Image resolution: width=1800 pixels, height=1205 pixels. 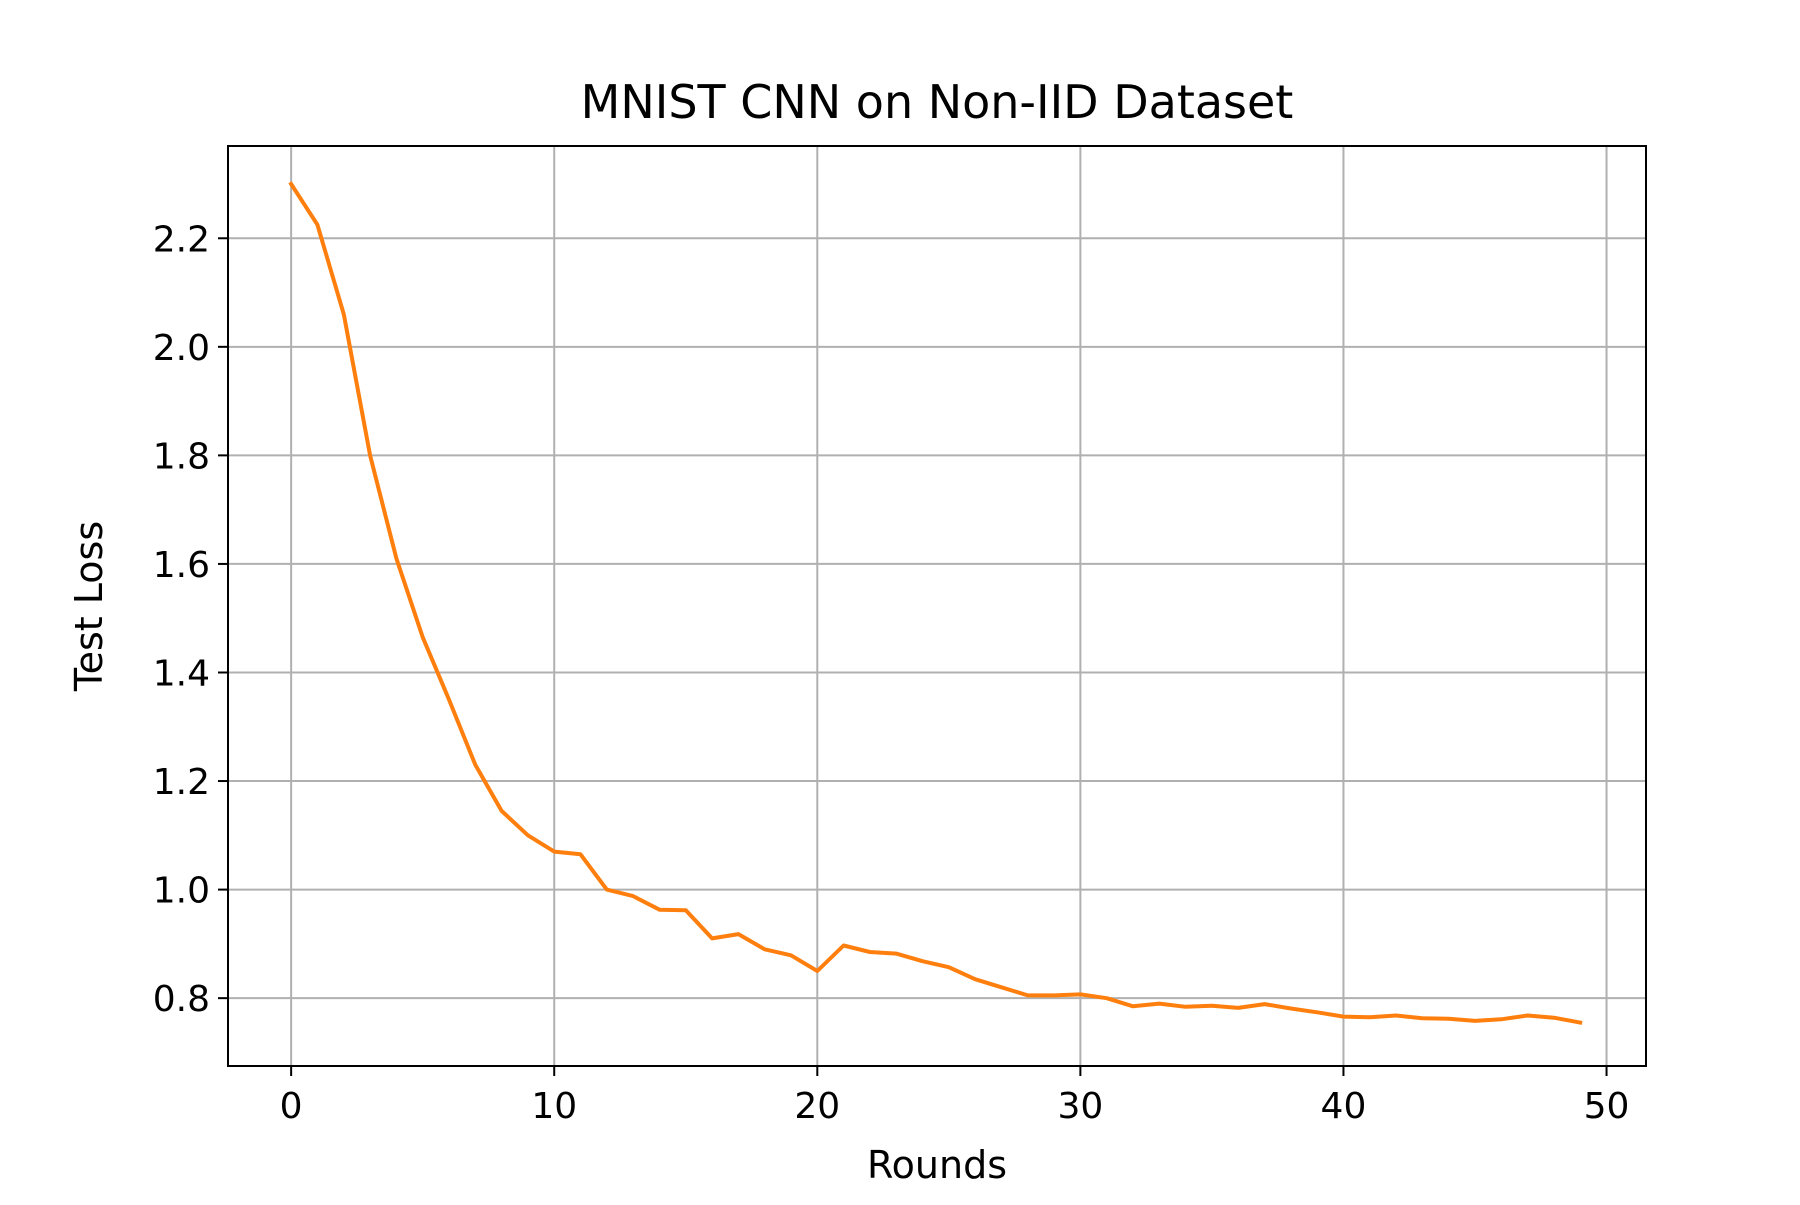 What do you see at coordinates (1344, 1106) in the screenshot?
I see `x-tick-label: 40` at bounding box center [1344, 1106].